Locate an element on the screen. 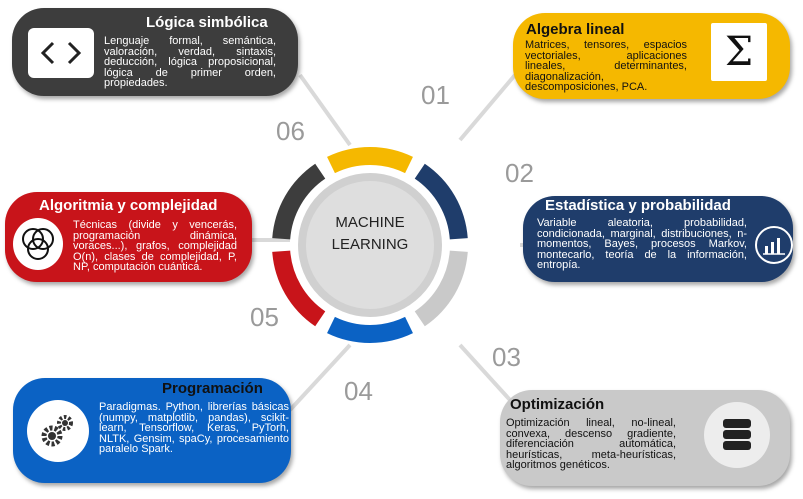 The height and width of the screenshot is (499, 803). center-circle-inner is located at coordinates (370, 245).